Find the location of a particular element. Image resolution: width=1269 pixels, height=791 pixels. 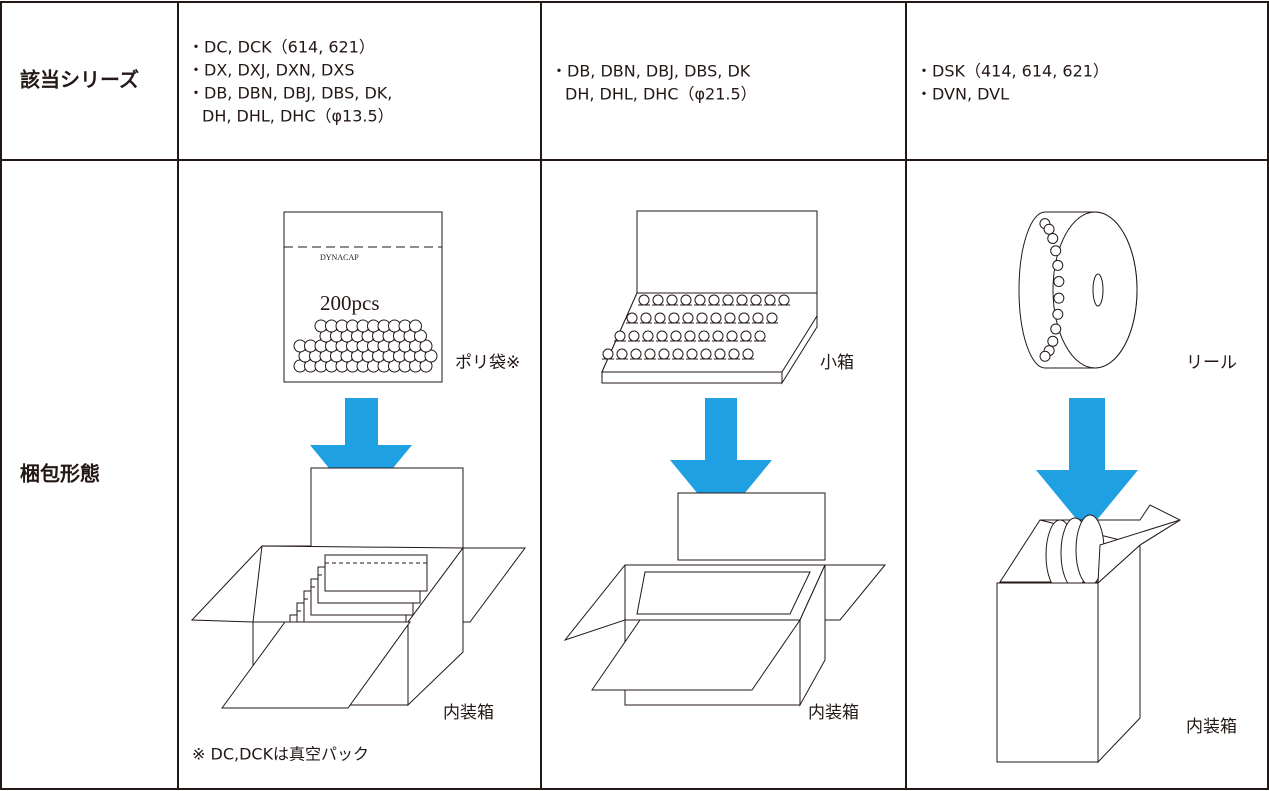

series-line: ・DVN, DVL is located at coordinates (962, 94).